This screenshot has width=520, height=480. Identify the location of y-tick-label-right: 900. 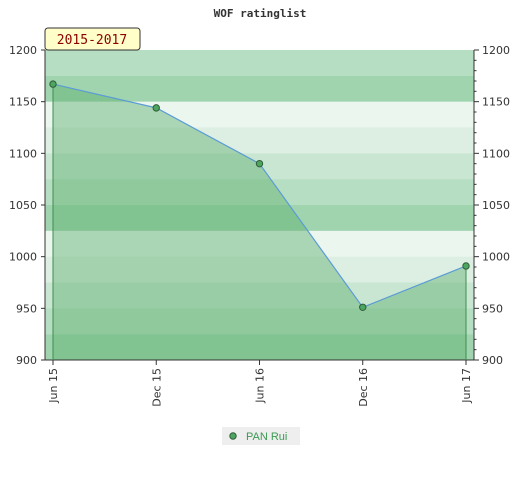
(492, 360).